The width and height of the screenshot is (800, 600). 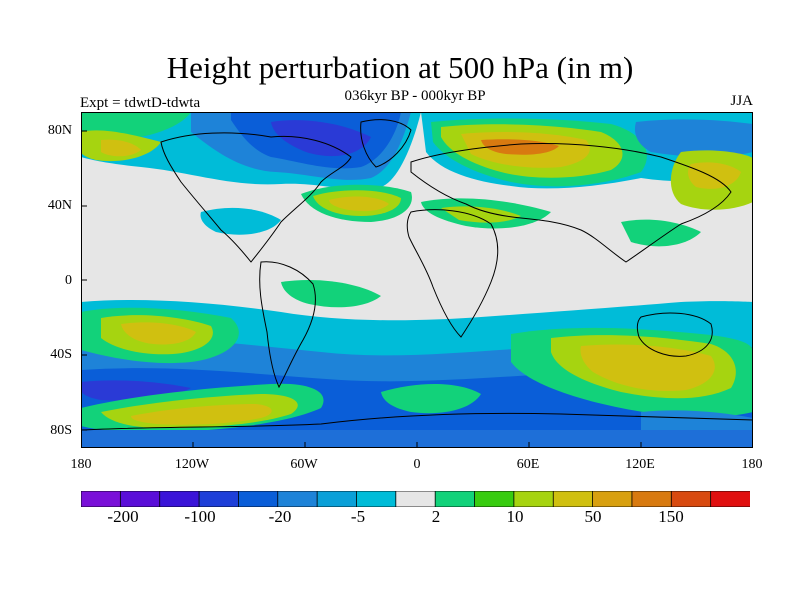 What do you see at coordinates (251, 151) in the screenshot?
I see `north-negative-region` at bounding box center [251, 151].